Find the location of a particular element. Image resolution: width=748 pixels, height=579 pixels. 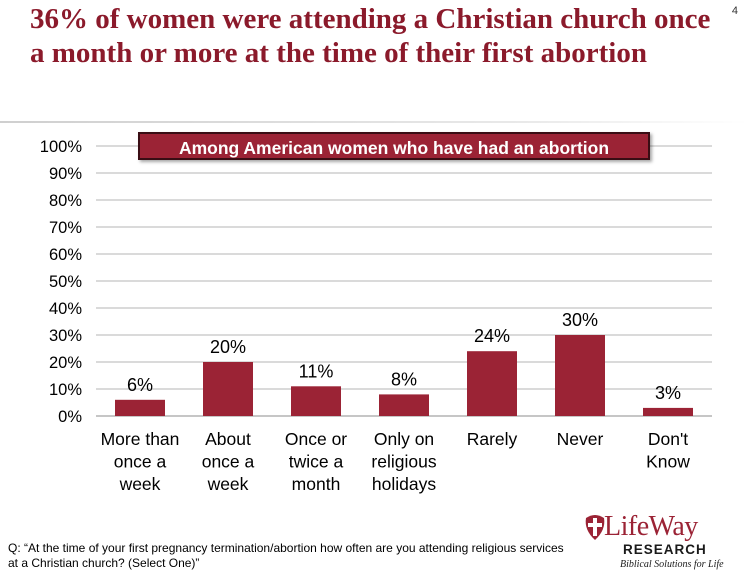

y-tick-label: 0% is located at coordinates (70, 417).